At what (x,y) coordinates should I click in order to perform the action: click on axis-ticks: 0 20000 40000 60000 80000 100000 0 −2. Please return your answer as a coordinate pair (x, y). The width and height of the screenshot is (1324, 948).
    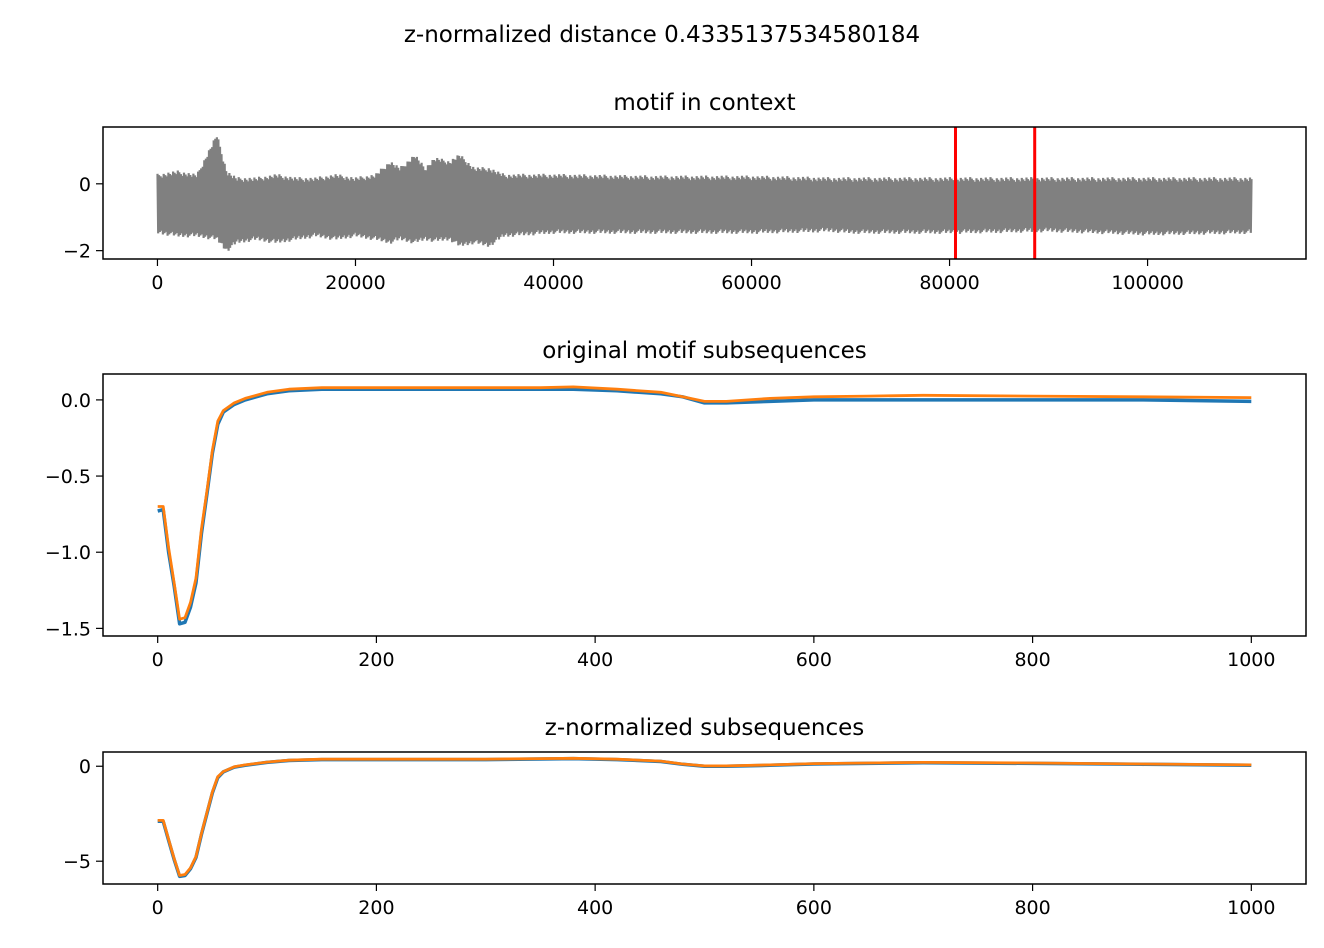
    Looking at the image, I should click on (623, 234).